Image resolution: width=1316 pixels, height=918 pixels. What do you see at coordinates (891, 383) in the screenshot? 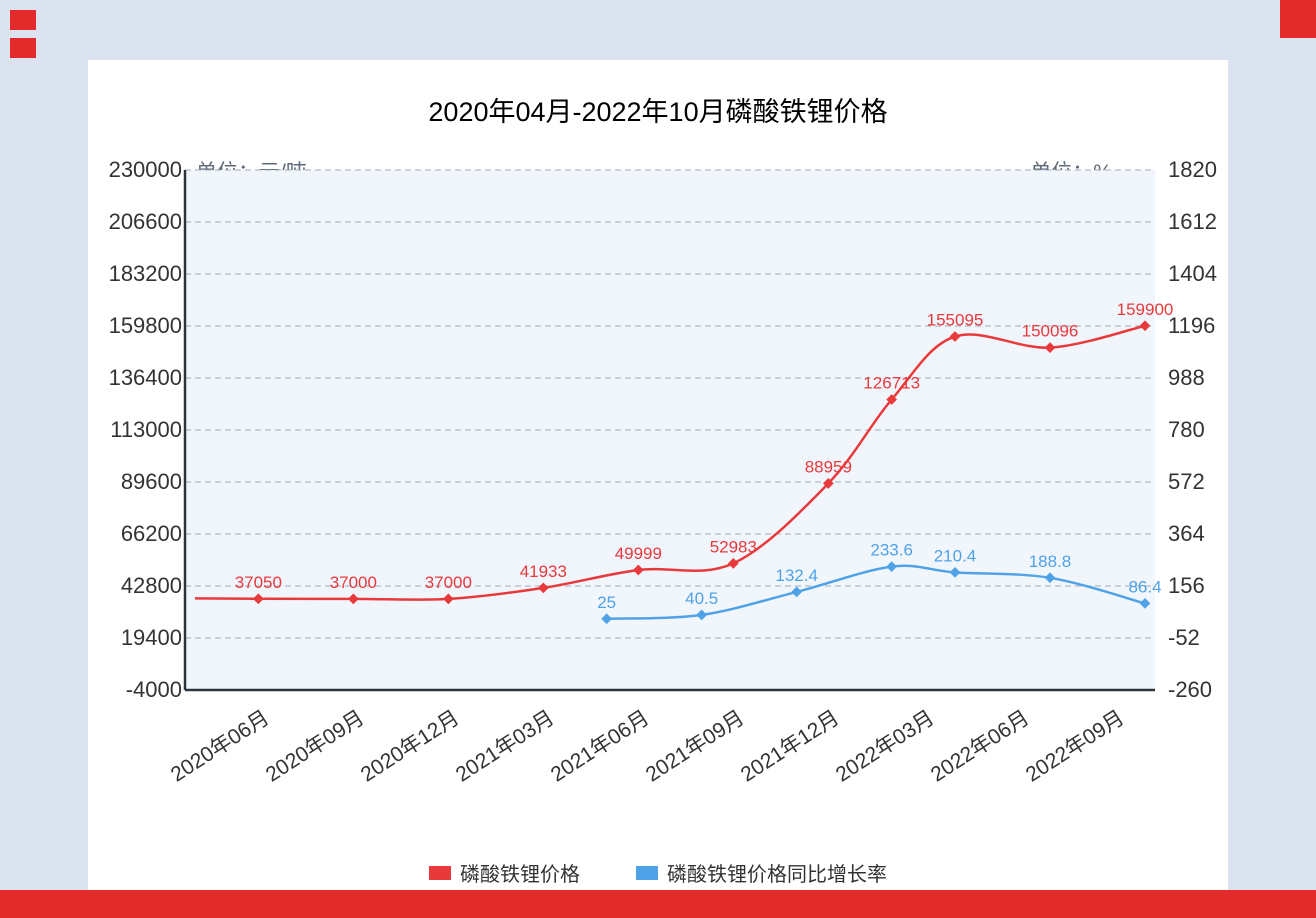
I see `data-point-label: 126713` at bounding box center [891, 383].